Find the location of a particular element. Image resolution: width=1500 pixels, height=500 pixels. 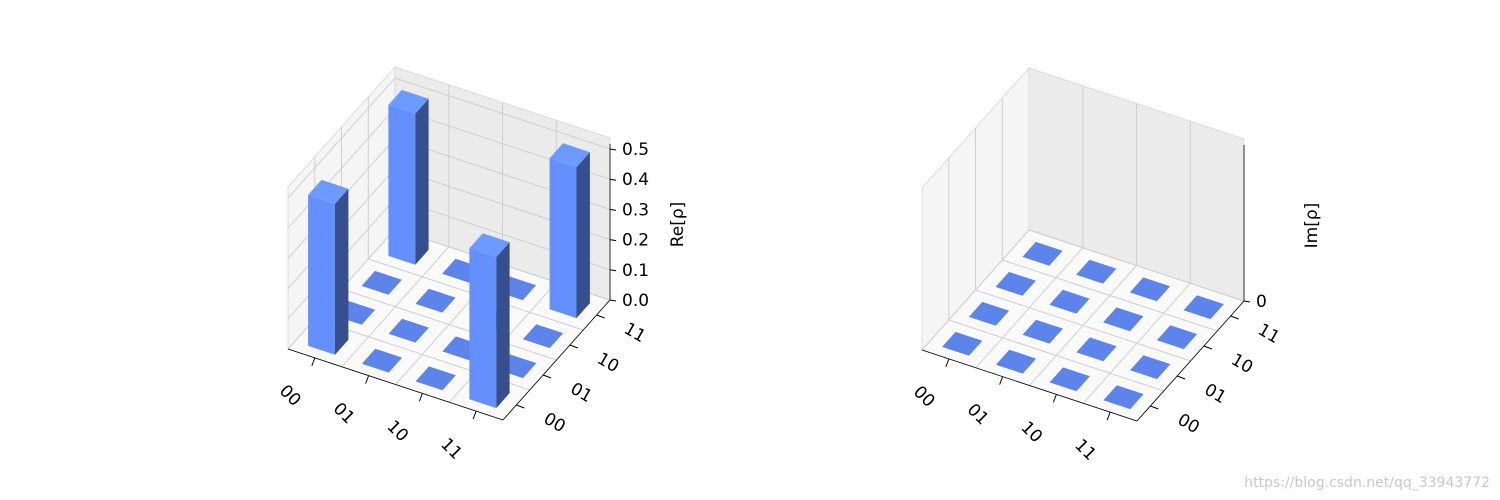

z-tick-label: 0 is located at coordinates (1261, 302).